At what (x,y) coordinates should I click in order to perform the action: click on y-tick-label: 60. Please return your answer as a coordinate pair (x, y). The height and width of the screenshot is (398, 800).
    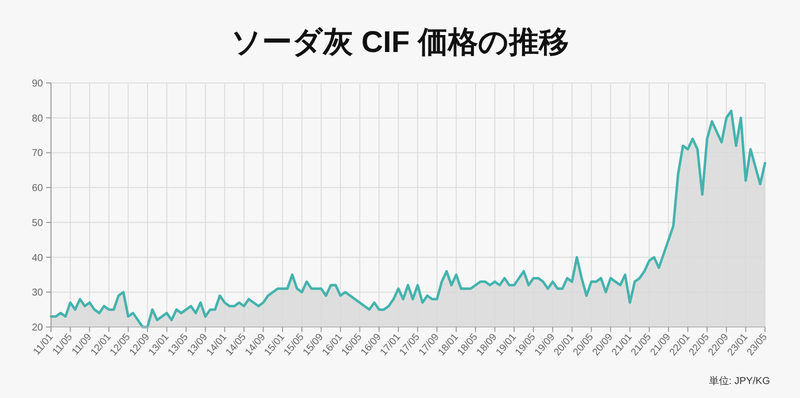
    Looking at the image, I should click on (38, 188).